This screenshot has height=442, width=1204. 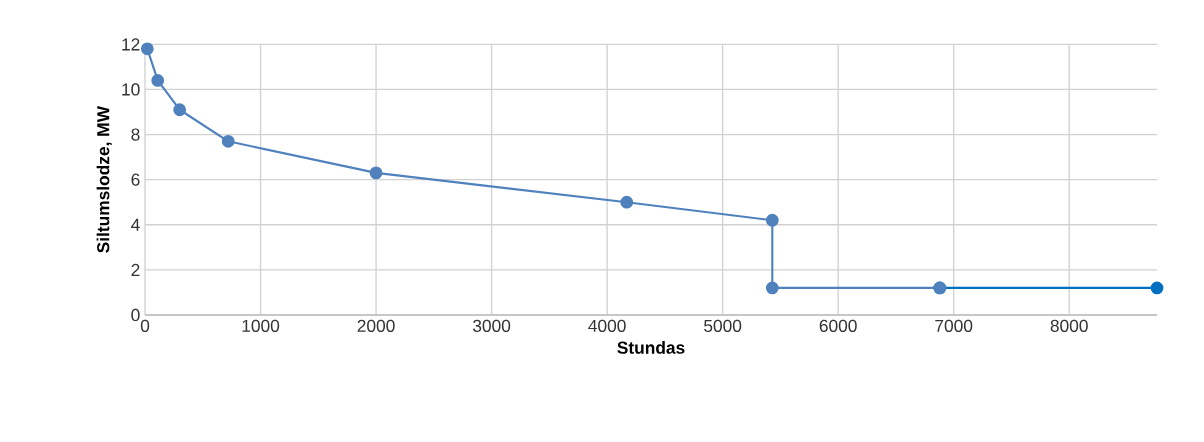 What do you see at coordinates (135, 269) in the screenshot?
I see `y-tick-label: 2` at bounding box center [135, 269].